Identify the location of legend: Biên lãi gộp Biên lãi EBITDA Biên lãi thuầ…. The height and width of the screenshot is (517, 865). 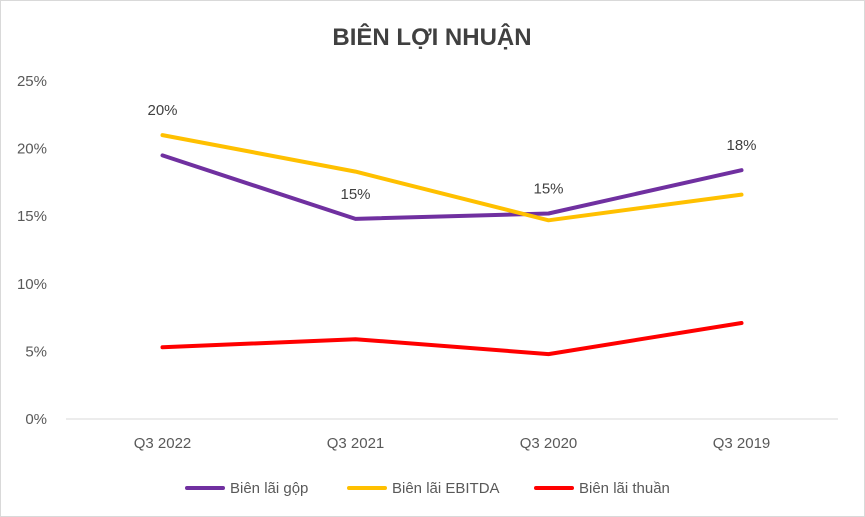
(427, 488).